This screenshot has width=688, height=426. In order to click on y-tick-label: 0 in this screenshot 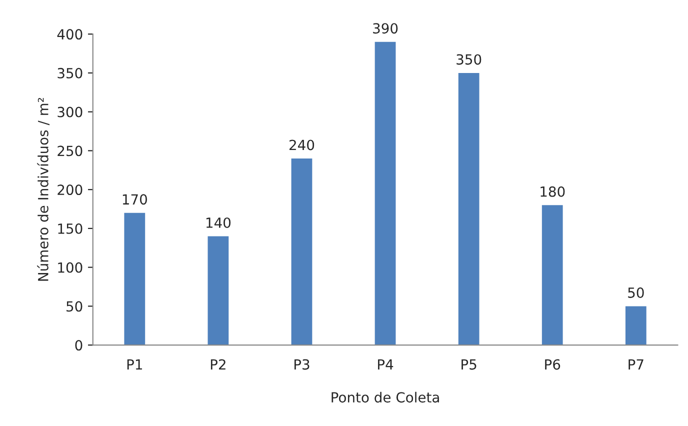, I will do `click(78, 345)`.